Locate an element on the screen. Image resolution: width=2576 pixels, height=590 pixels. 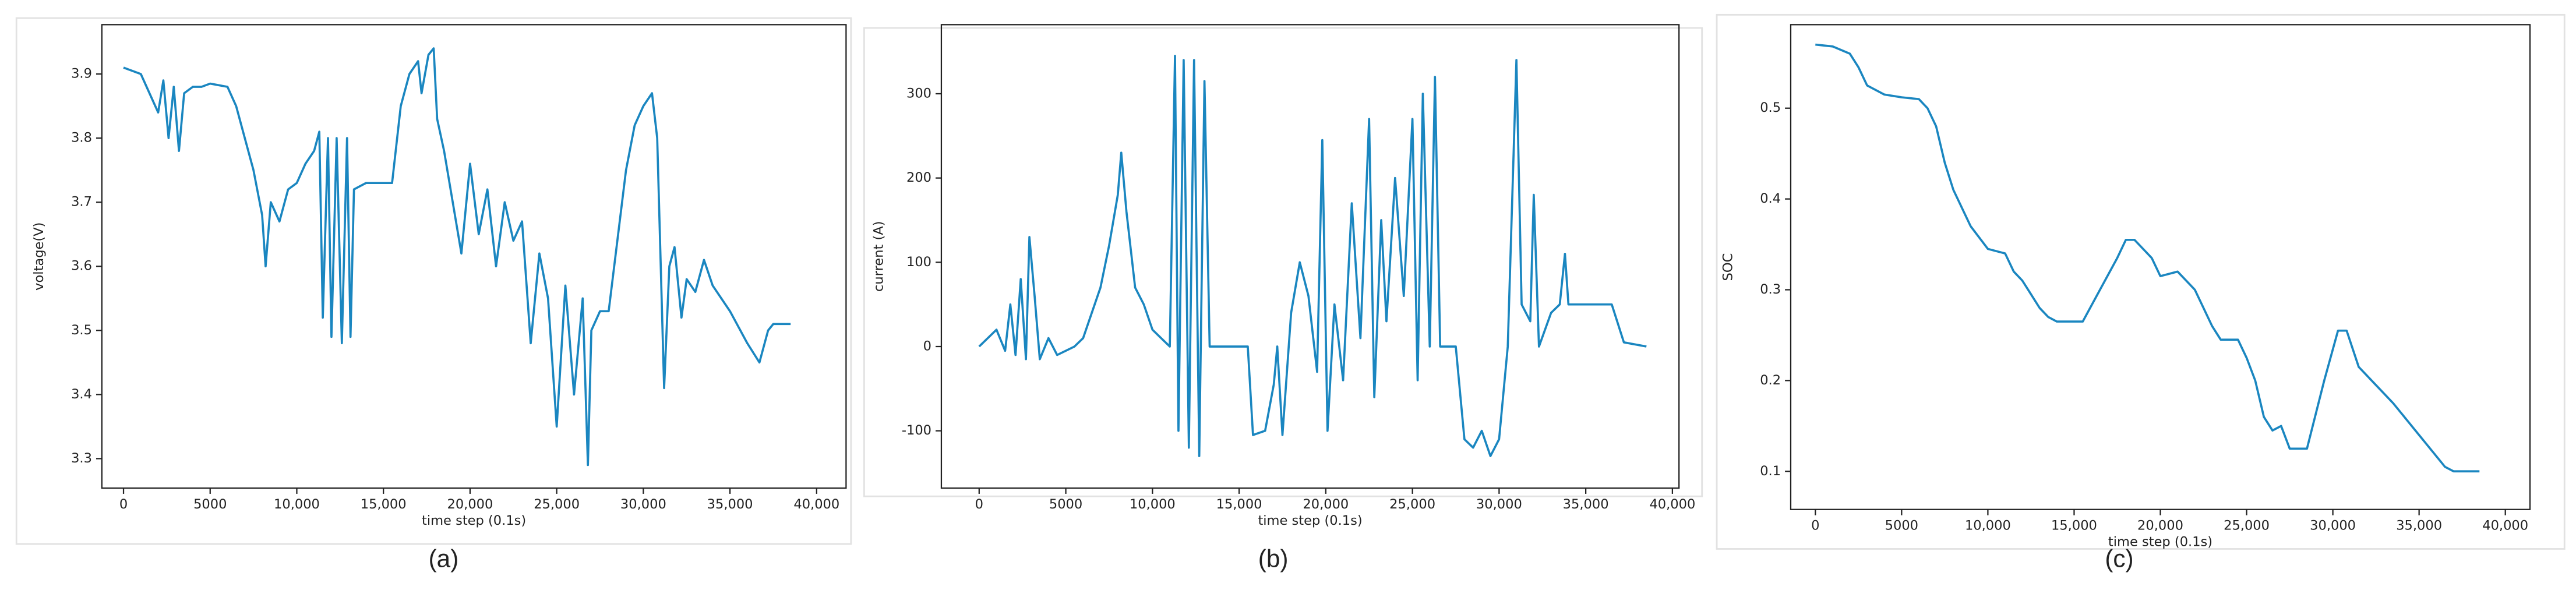
y-tick-label: 0.3 is located at coordinates (1771, 289).